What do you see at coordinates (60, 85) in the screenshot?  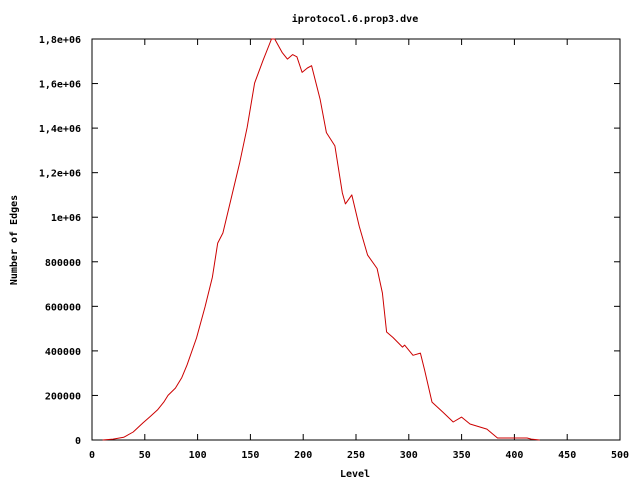 I see `y-tick-label: 1,6e+06` at bounding box center [60, 85].